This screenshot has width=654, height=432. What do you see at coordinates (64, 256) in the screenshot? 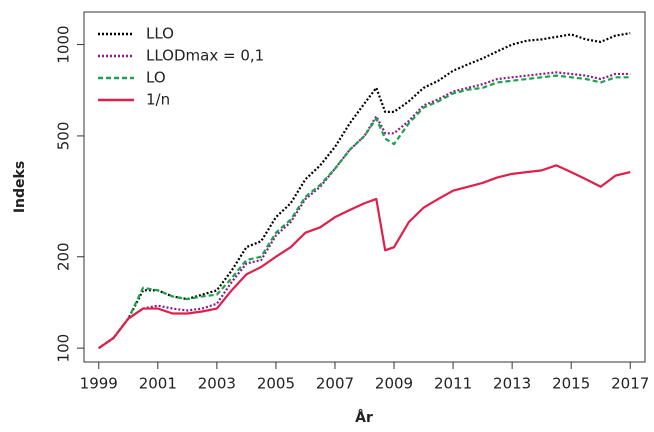
I see `y-tick-label: 200` at bounding box center [64, 256].